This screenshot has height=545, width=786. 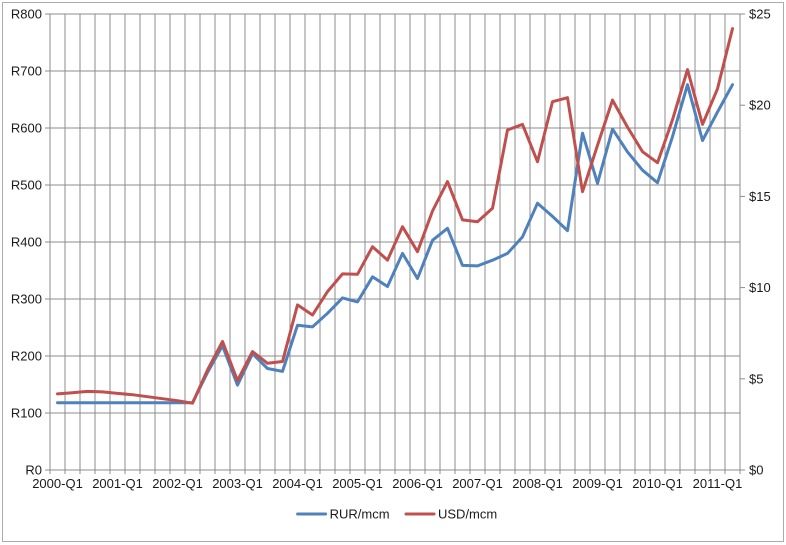 I want to click on legend-usd-mcm-label: USD/mcm, so click(x=467, y=514).